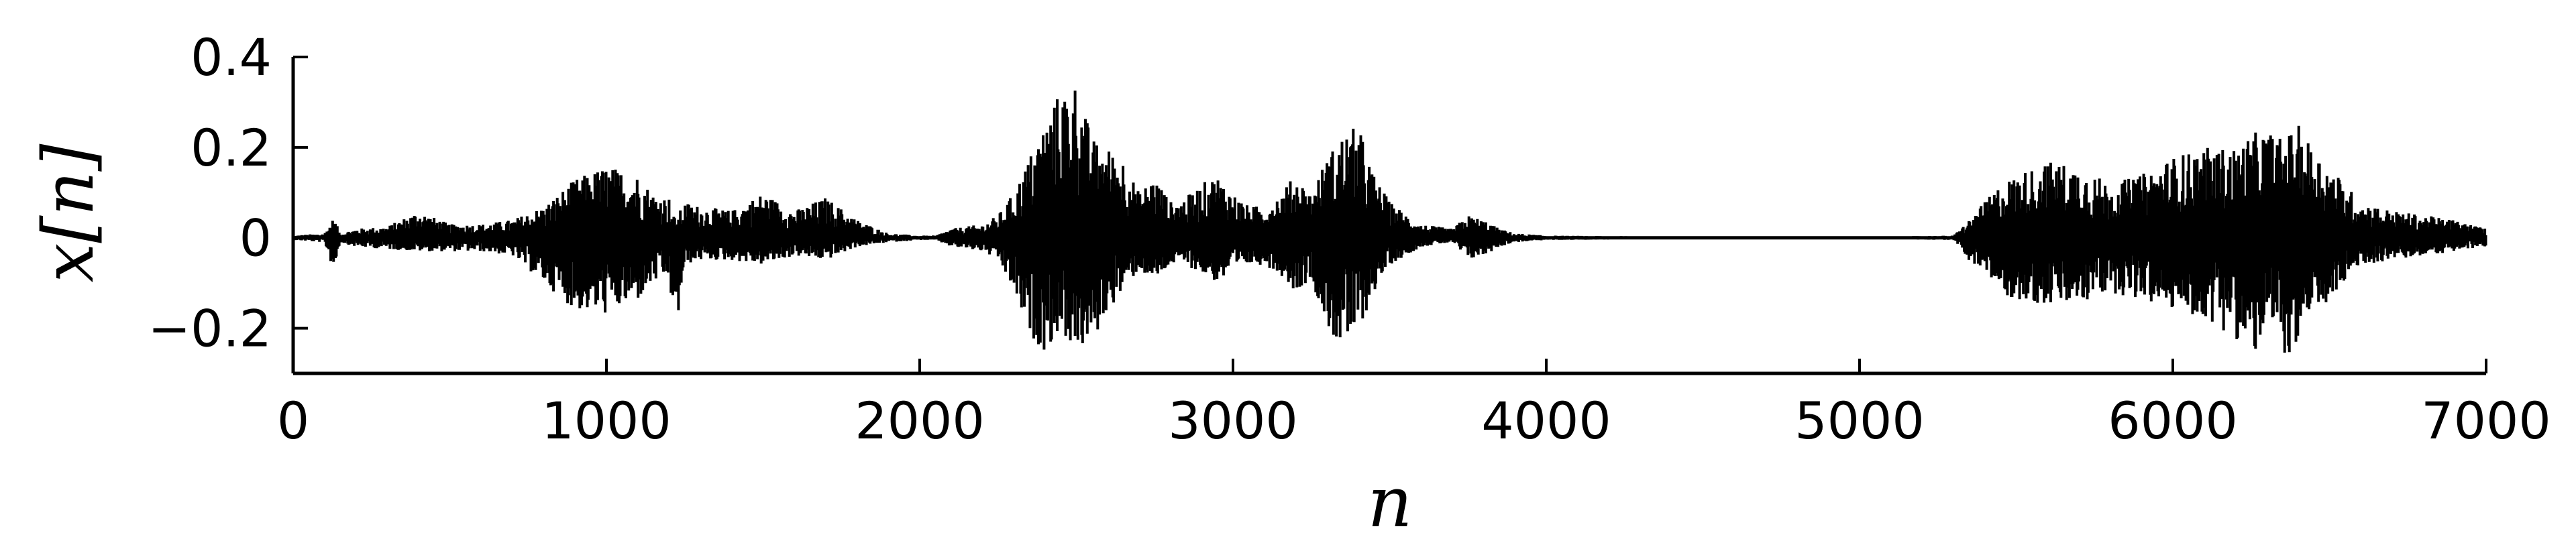 The height and width of the screenshot is (543, 2576). What do you see at coordinates (1390, 502) in the screenshot?
I see `x-axis-label: n` at bounding box center [1390, 502].